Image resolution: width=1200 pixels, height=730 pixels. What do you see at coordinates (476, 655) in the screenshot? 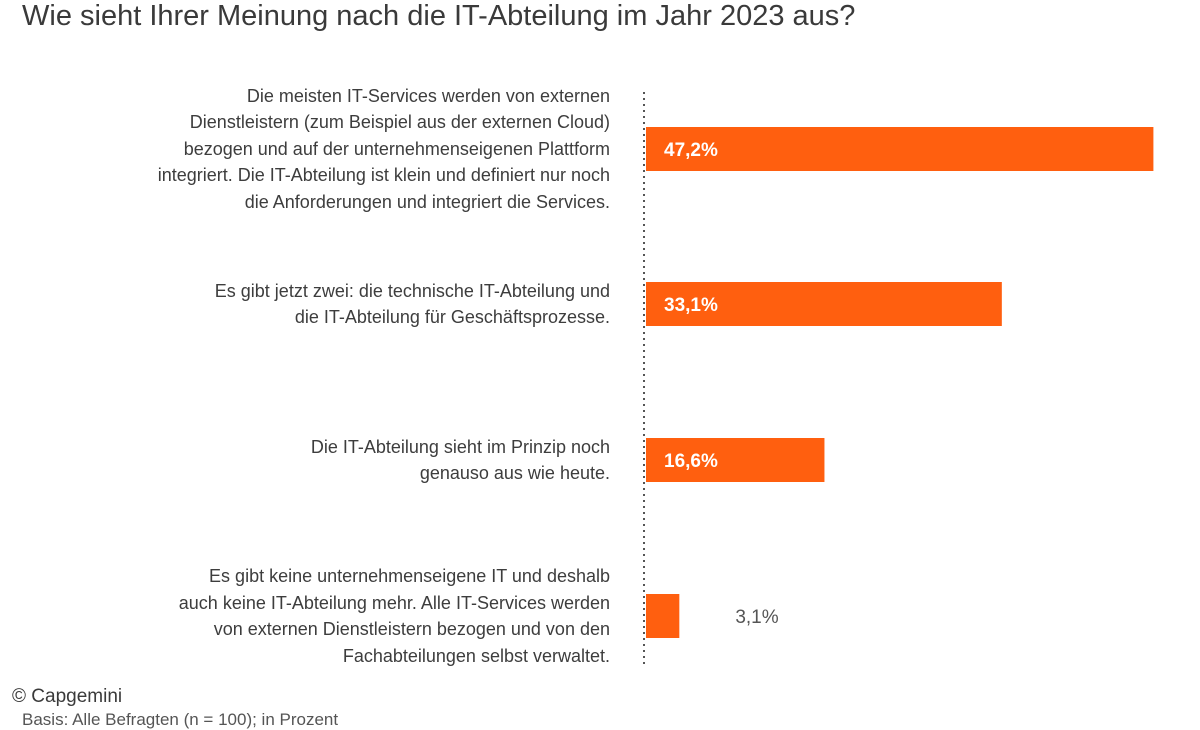
I see `category-label-line: Fachabteilungen selbst verwaltet.` at bounding box center [476, 655].